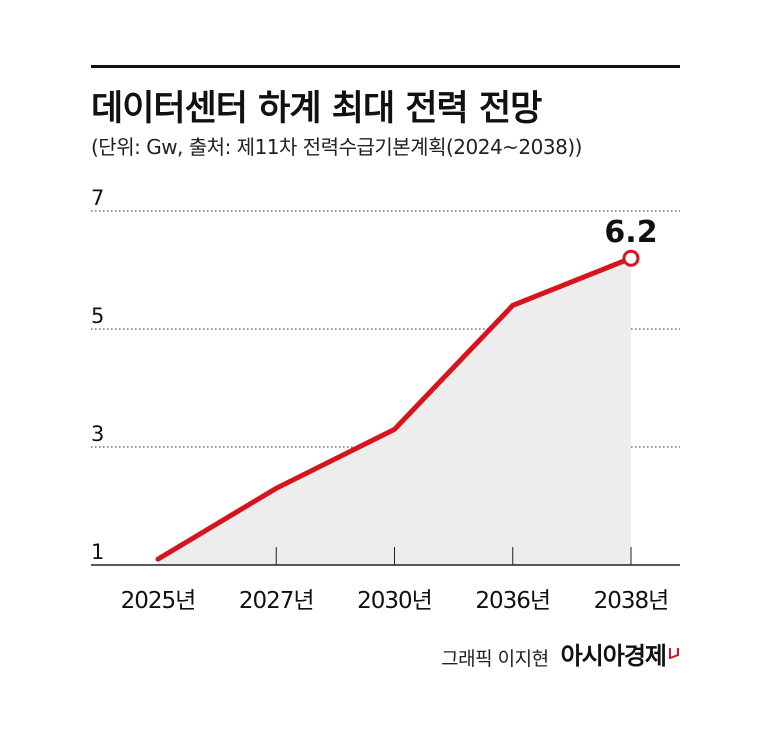 This screenshot has height=734, width=769. I want to click on title-rule, so click(385, 66).